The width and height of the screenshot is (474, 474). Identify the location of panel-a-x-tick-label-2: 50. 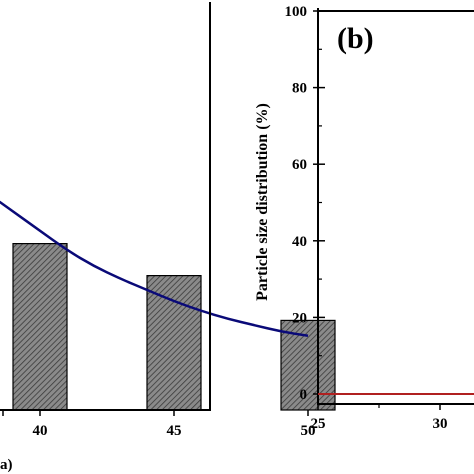
(308, 431).